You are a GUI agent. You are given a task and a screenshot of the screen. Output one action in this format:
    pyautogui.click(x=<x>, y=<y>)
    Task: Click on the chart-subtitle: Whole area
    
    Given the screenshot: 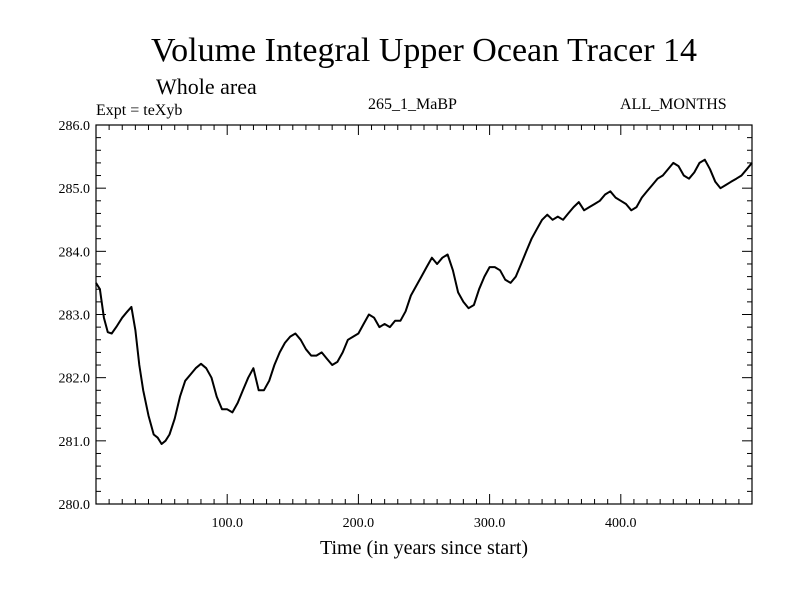 What is the action you would take?
    pyautogui.click(x=206, y=86)
    